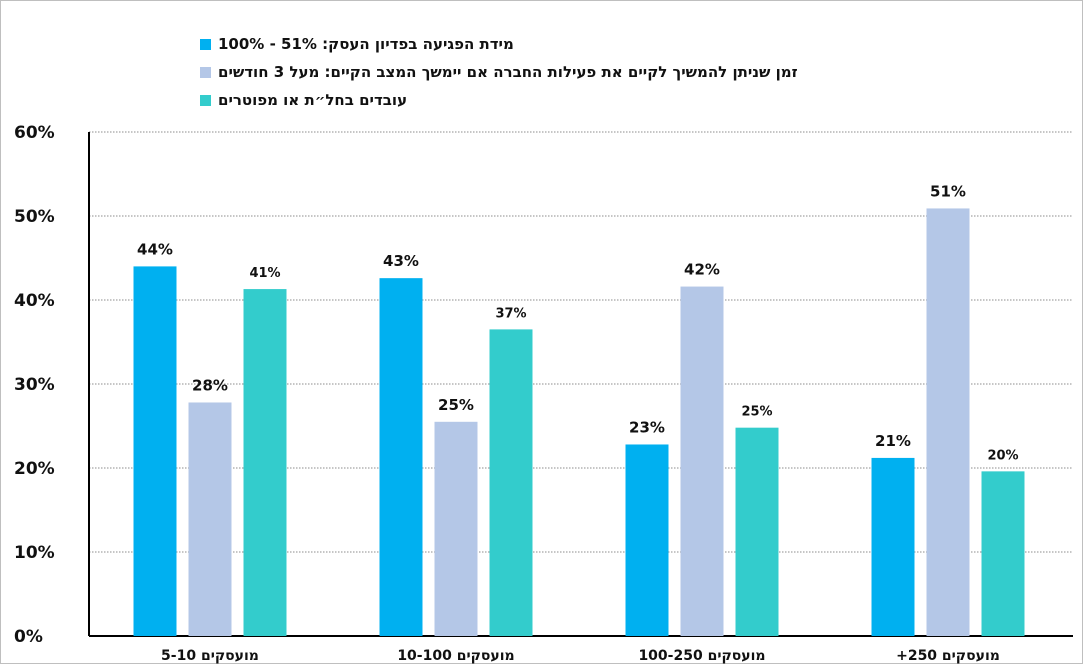  I want to click on x-tick-label: מועסקים 5-10, so click(210, 656).